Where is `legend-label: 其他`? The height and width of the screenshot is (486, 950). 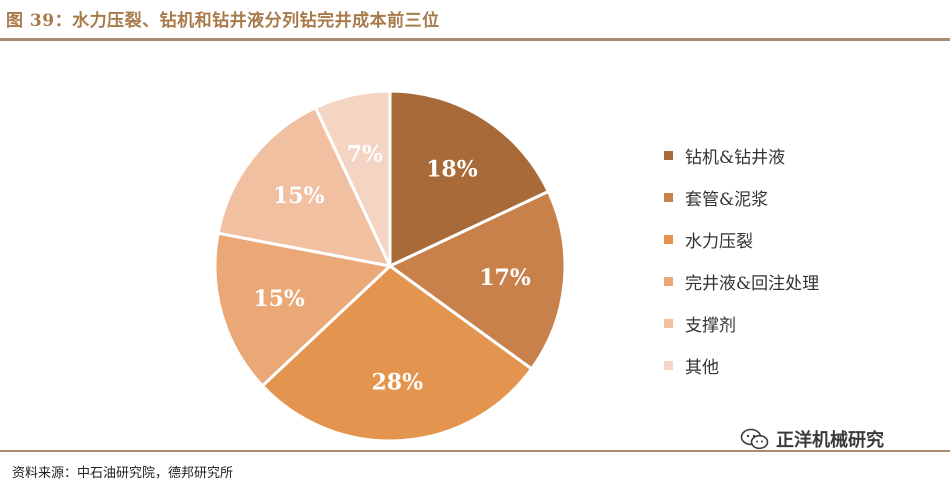
legend-label: 其他 is located at coordinates (702, 367).